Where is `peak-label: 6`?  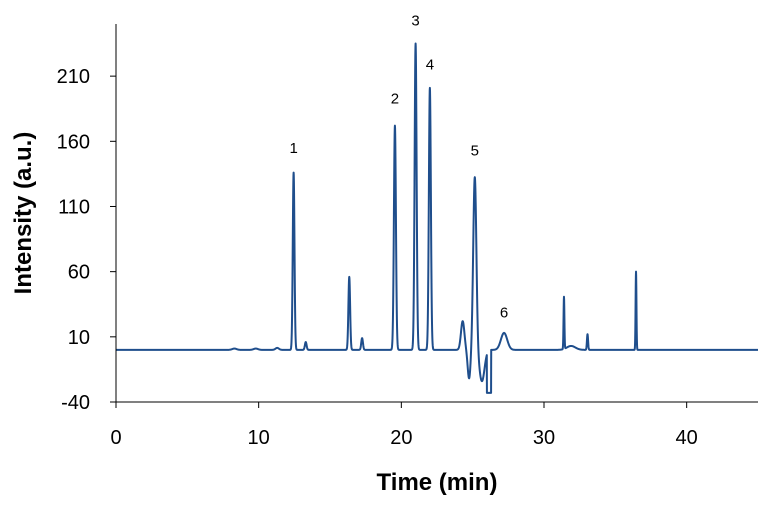 peak-label: 6 is located at coordinates (504, 312).